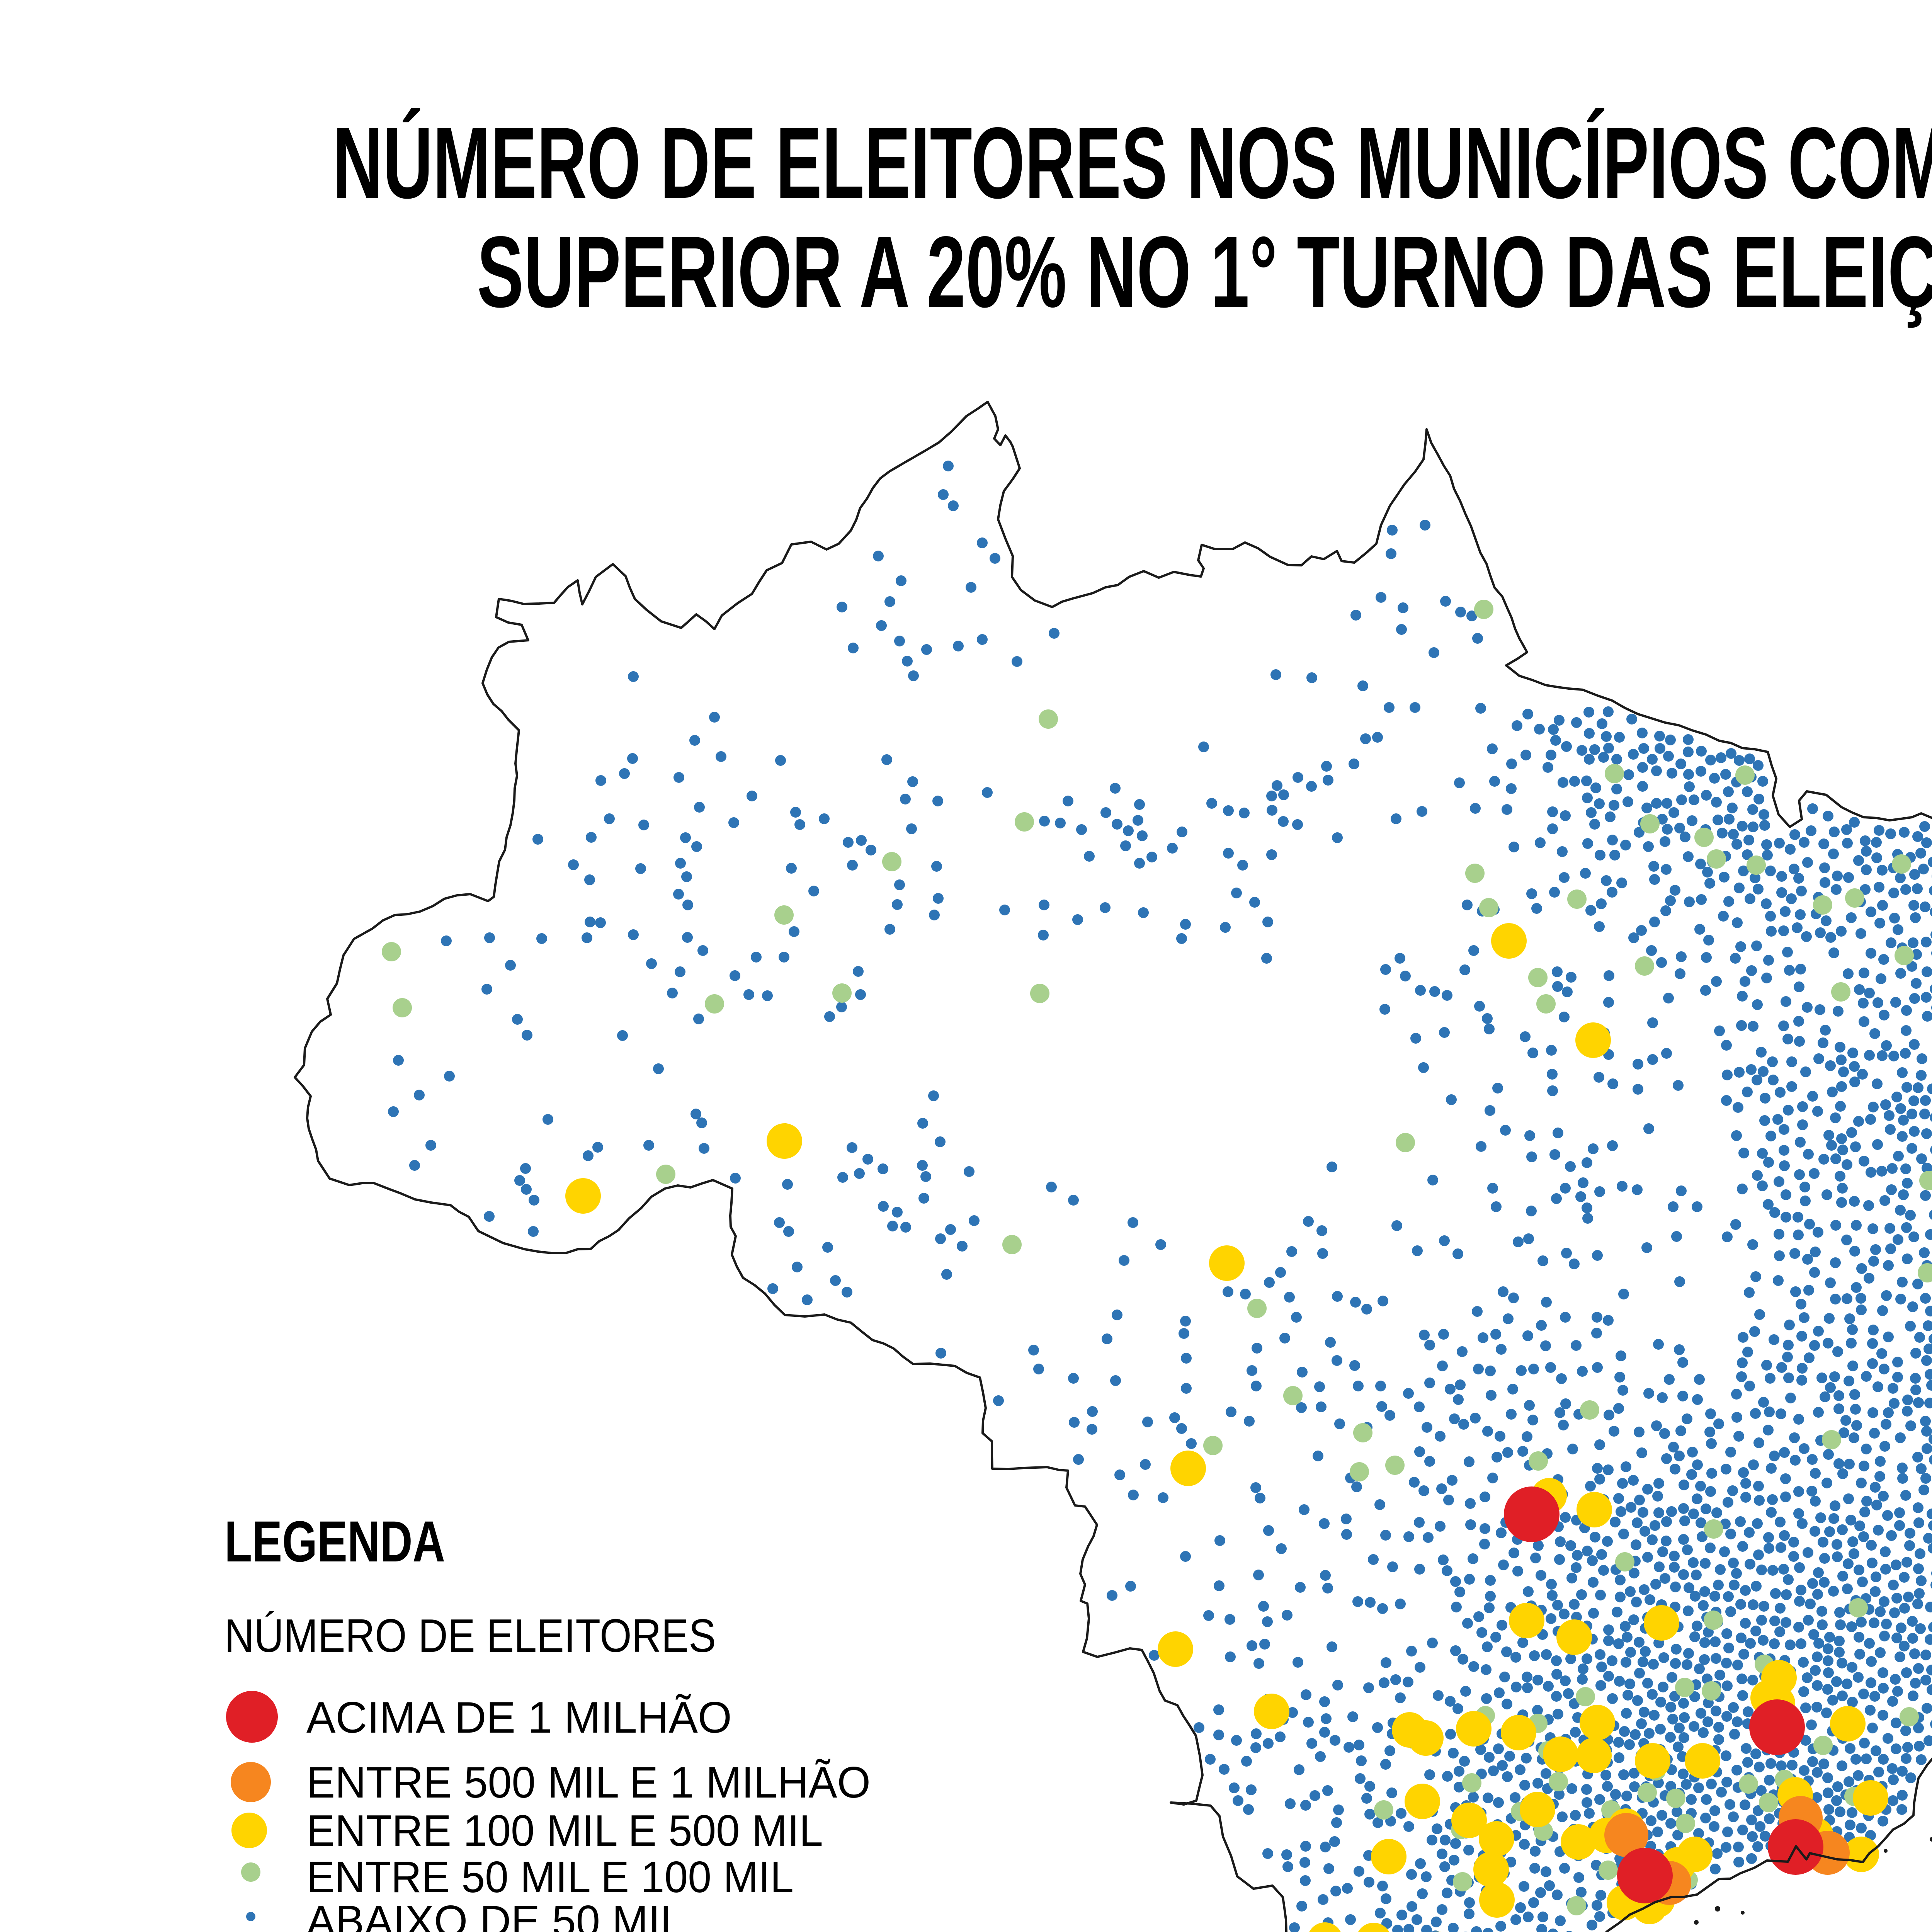 The height and width of the screenshot is (1932, 1932). I want to click on svg-text: ENTRE 500 MIL E 1 MILHÃO, so click(588, 1783).